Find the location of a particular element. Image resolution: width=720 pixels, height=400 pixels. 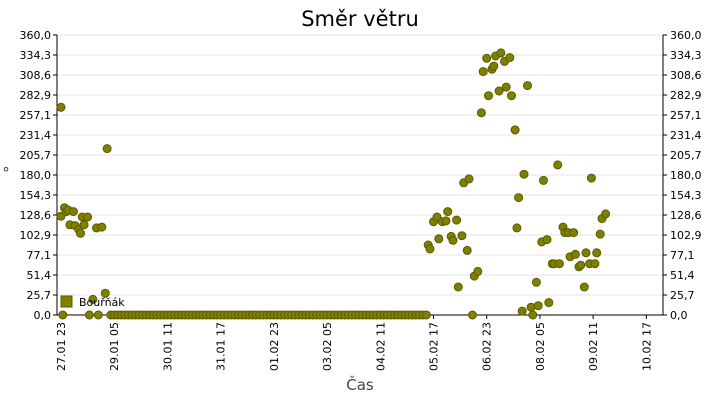

legend-swatch is located at coordinates (66, 301).